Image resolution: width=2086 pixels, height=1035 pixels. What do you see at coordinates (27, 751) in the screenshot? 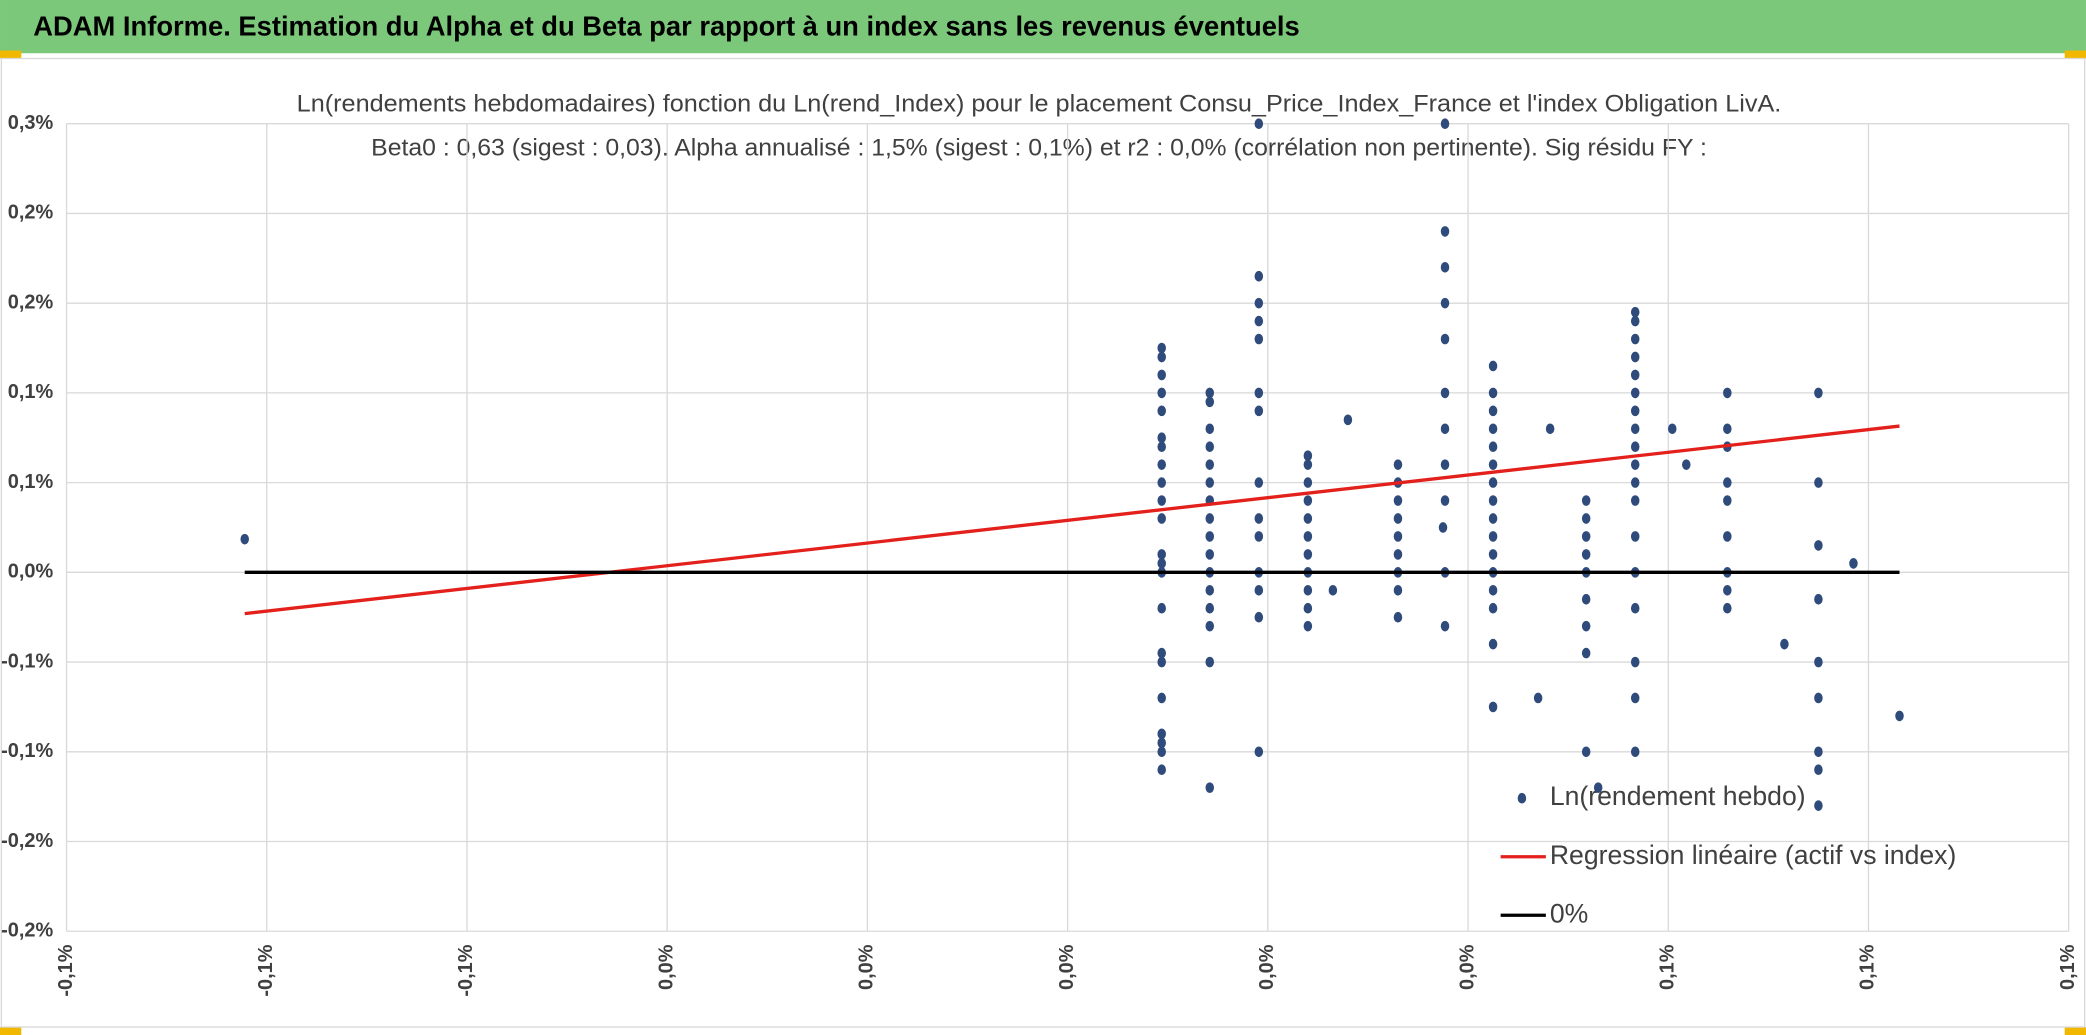
I see `y-tick-label: -0,1%` at bounding box center [27, 751].